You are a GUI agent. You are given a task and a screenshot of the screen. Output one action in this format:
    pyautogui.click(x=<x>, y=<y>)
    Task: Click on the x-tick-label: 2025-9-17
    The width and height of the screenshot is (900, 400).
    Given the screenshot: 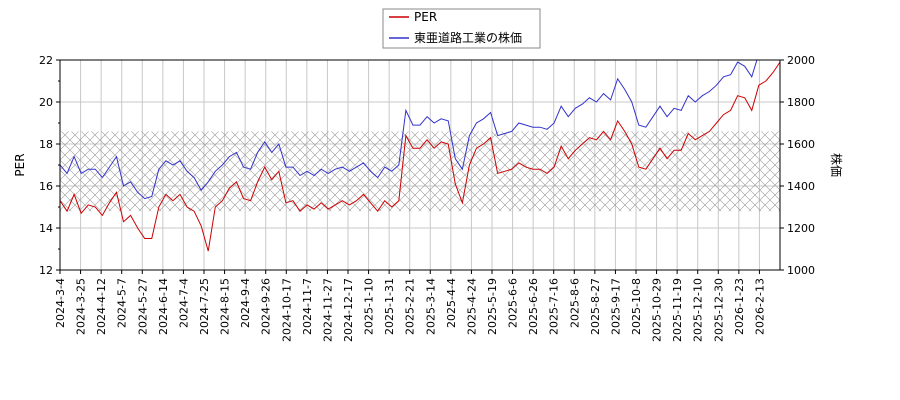 What is the action you would take?
    pyautogui.click(x=615, y=306)
    